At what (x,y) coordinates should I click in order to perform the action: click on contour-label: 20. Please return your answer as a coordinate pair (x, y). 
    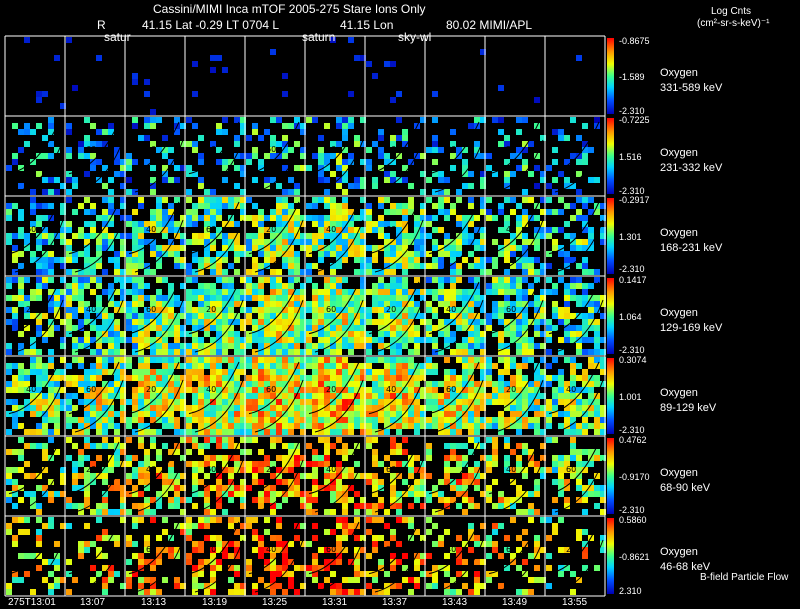
    Looking at the image, I should click on (31, 309).